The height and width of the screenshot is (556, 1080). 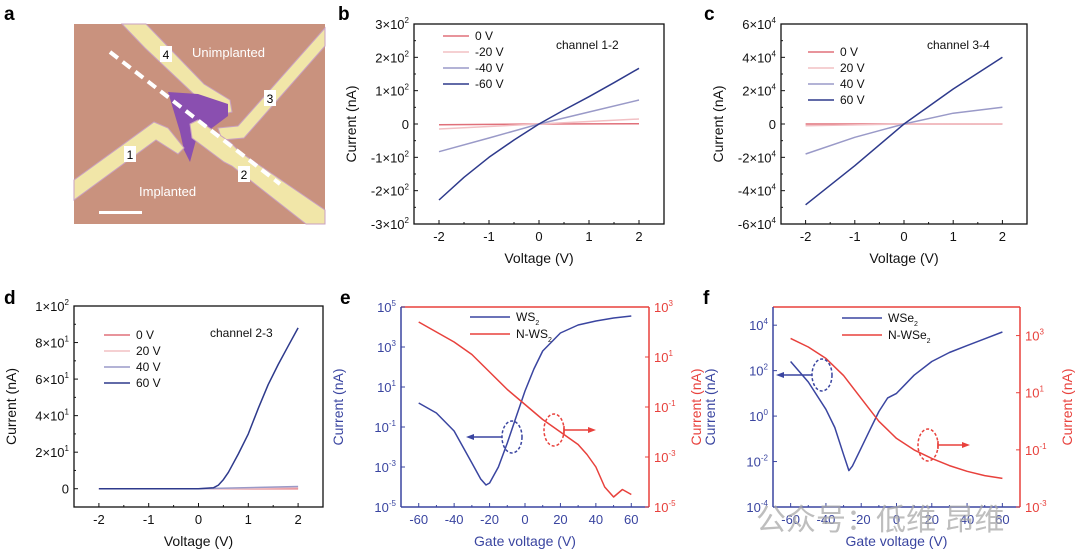 I want to click on y-tick-label: 10⁻¹, so click(x=385, y=427).